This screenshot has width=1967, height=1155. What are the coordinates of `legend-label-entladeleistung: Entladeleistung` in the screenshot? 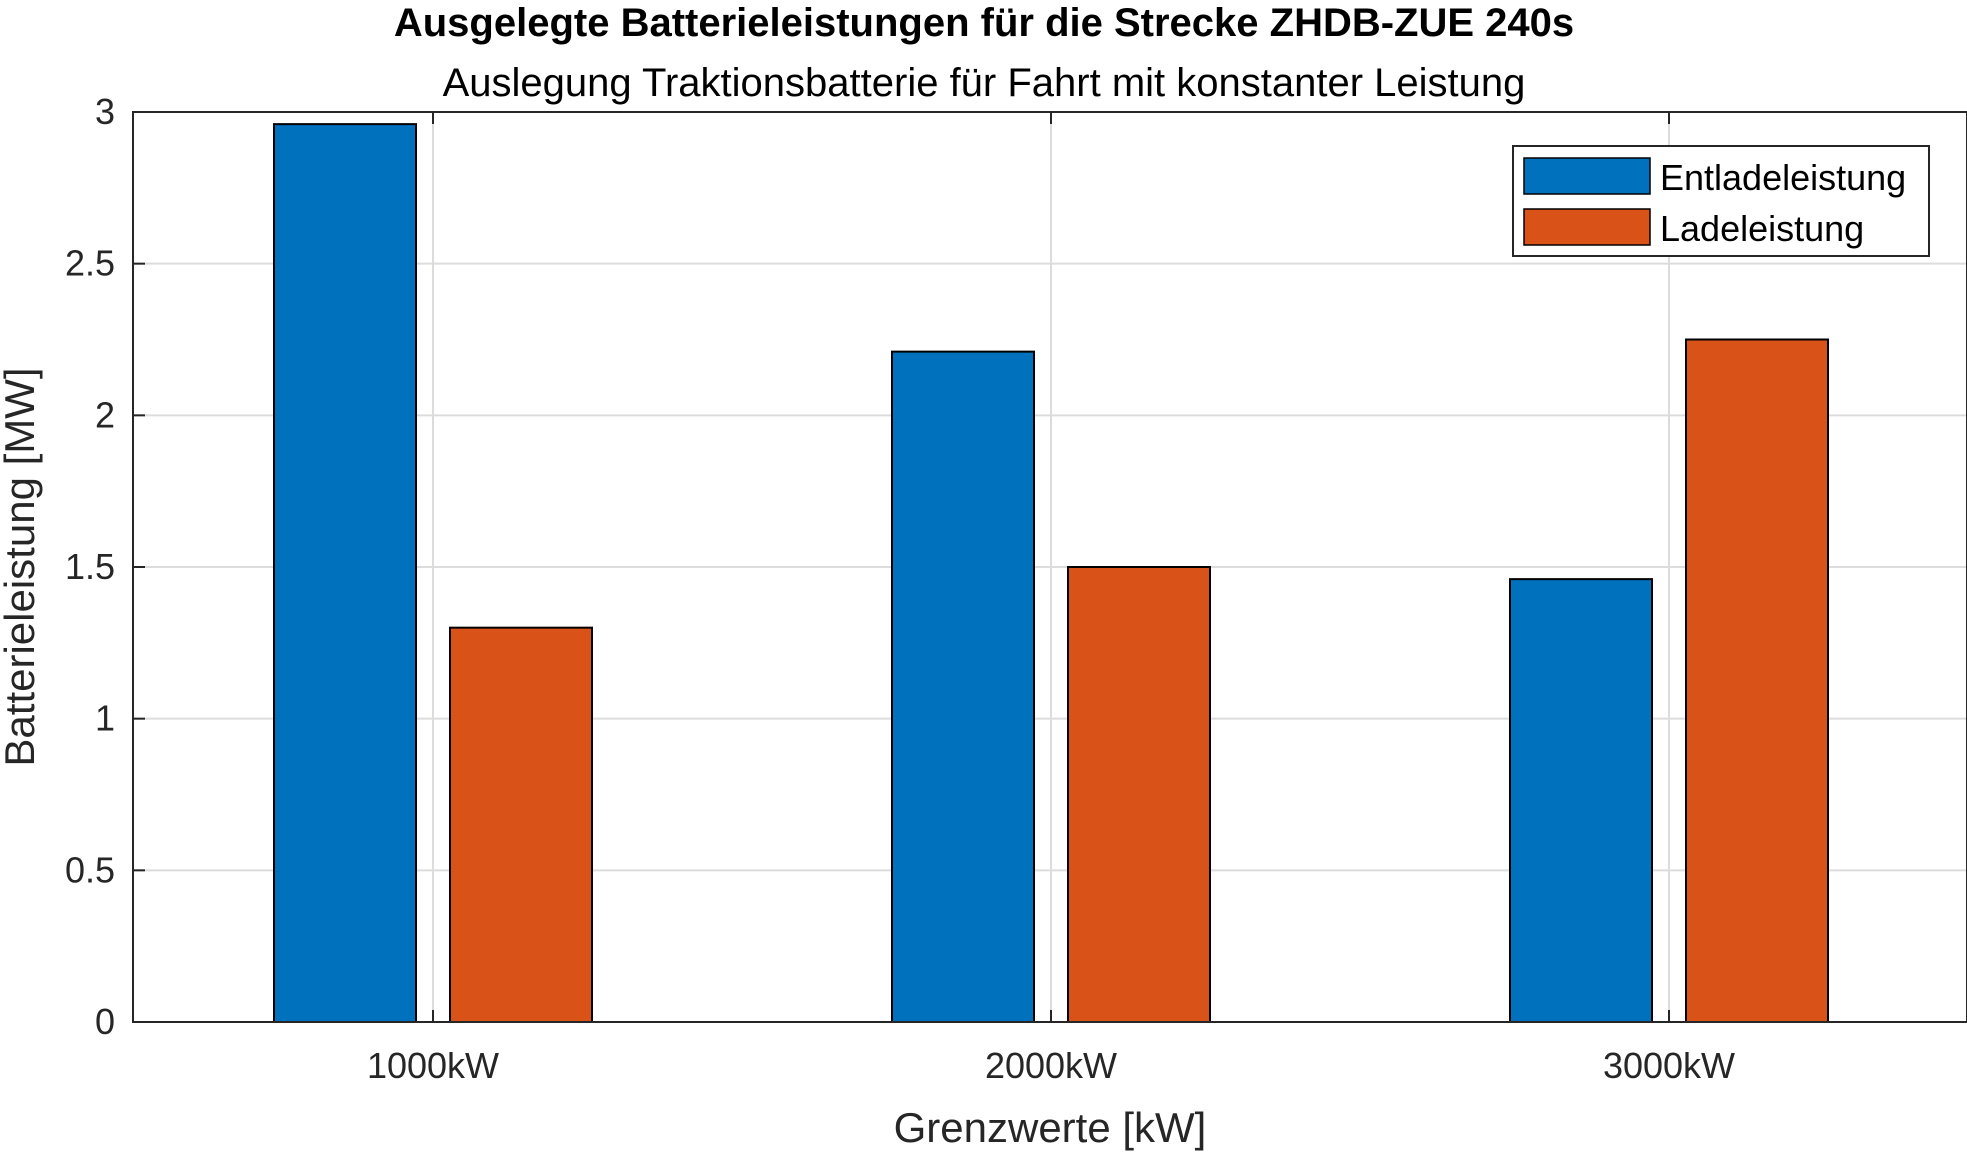 It's located at (1783, 177).